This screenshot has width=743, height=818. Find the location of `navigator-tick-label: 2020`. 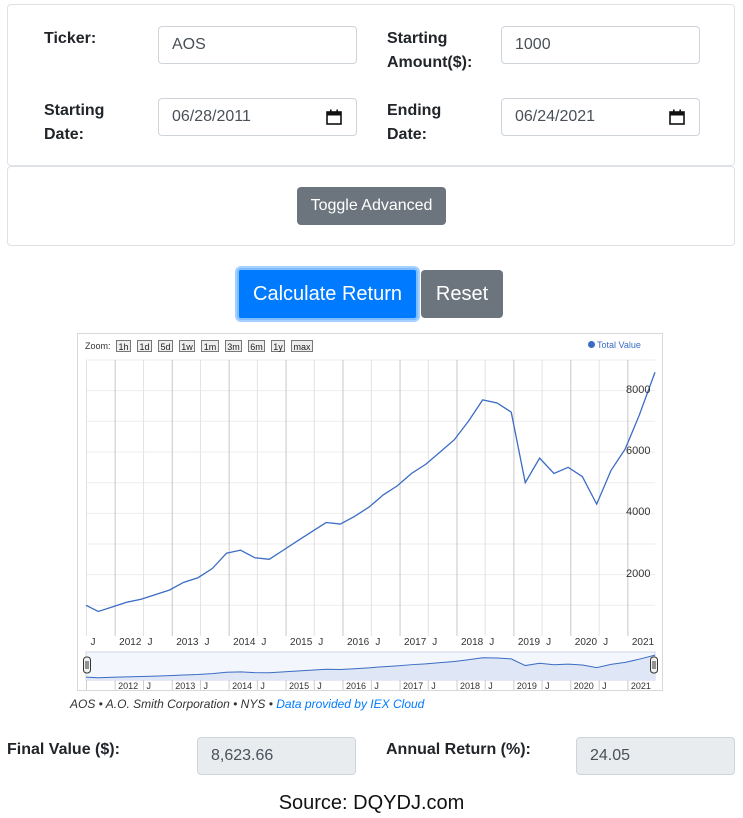

navigator-tick-label: 2020 is located at coordinates (583, 686).